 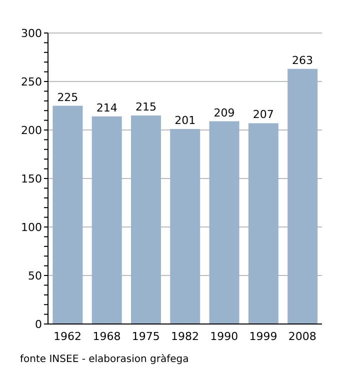 What do you see at coordinates (185, 336) in the screenshot?
I see `x-tick-label: 1982` at bounding box center [185, 336].